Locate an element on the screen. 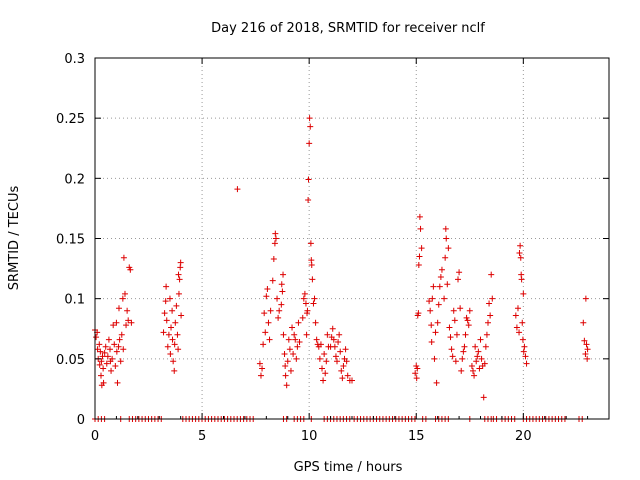  y-axis-label: SRMTID / TECUs is located at coordinates (14, 238).